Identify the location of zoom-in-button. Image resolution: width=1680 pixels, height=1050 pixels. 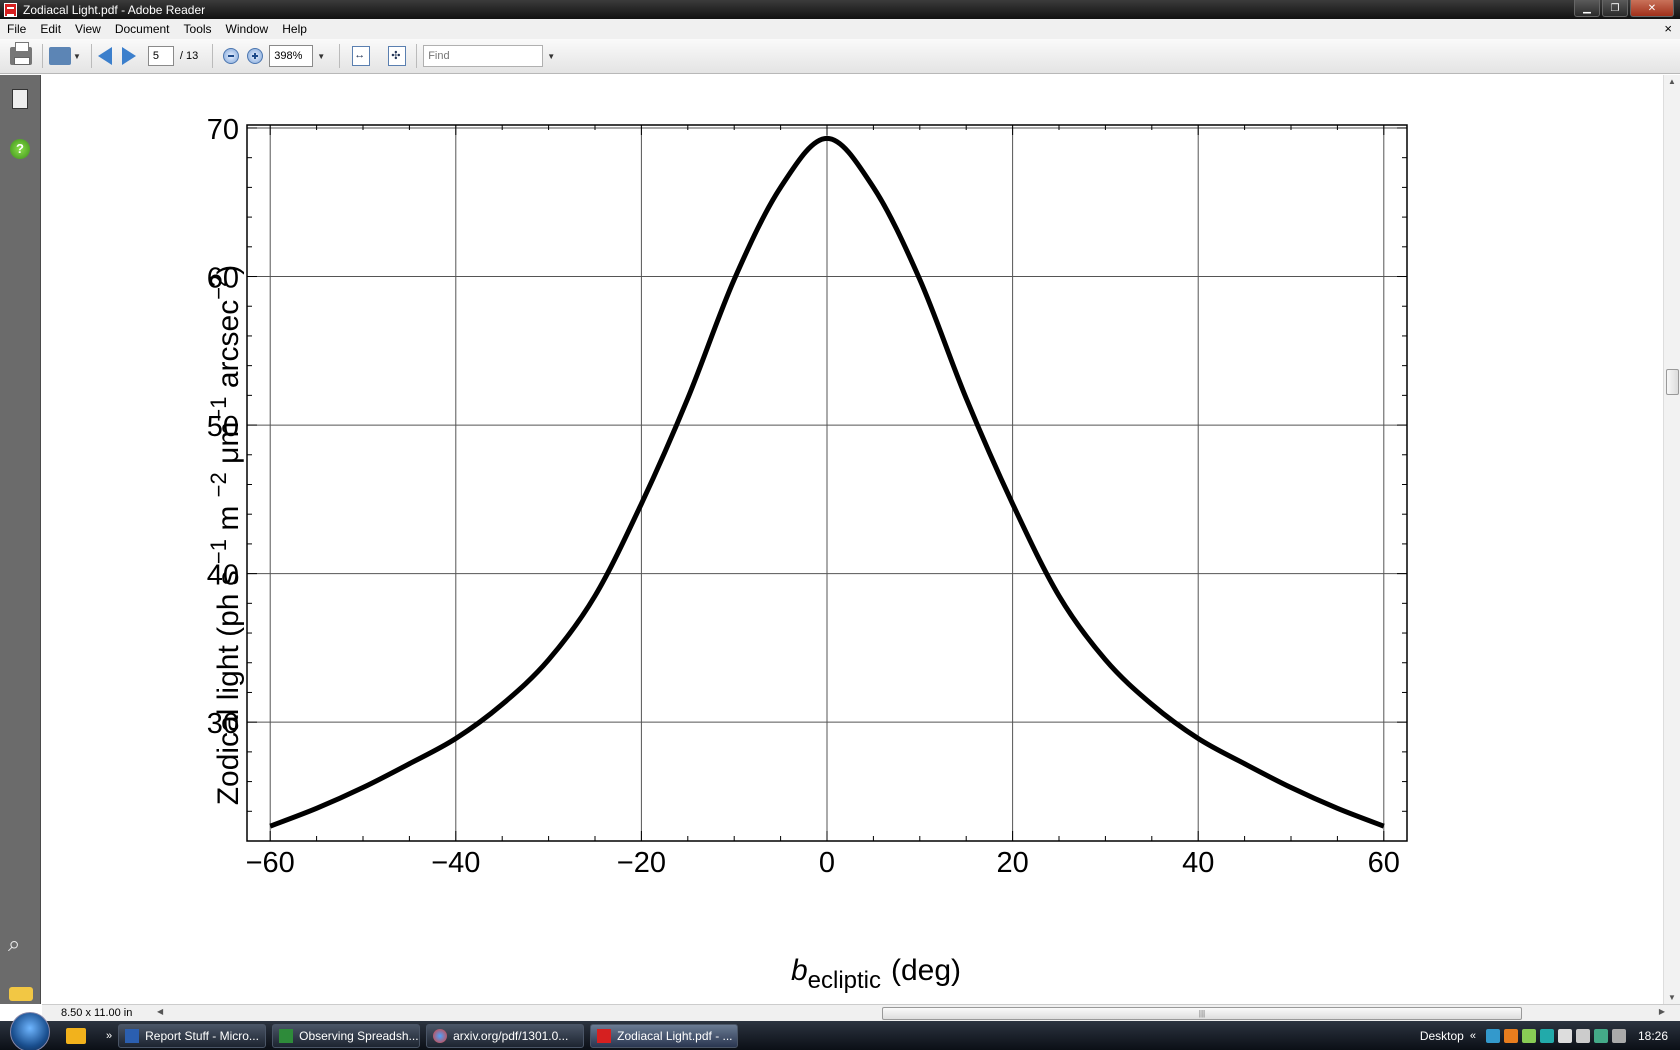
(255, 56).